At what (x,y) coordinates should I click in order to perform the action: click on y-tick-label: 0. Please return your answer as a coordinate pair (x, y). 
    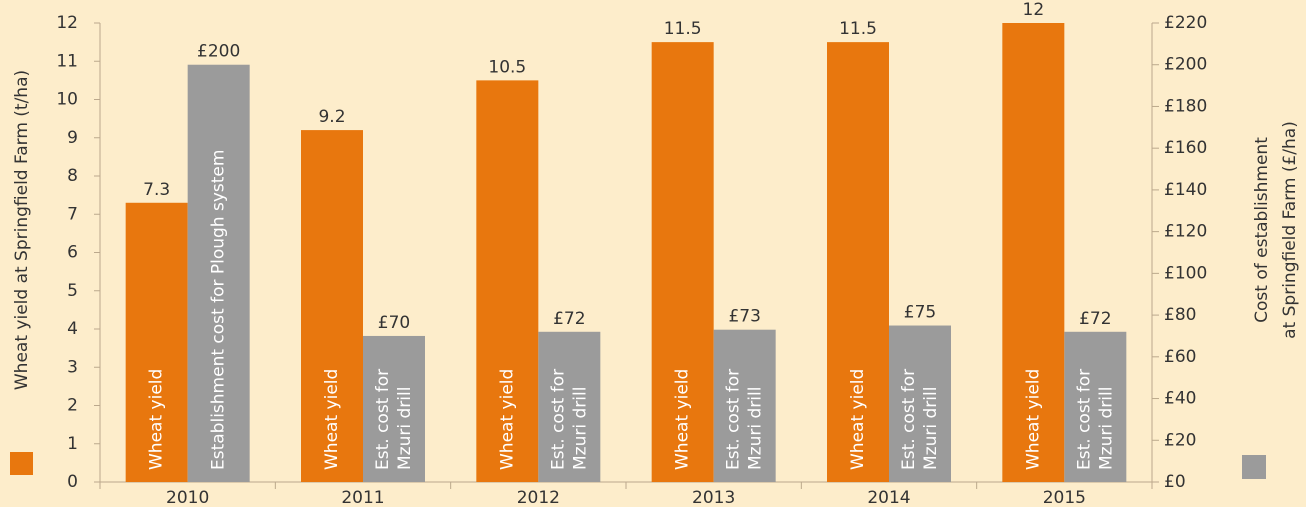
    Looking at the image, I should click on (72, 482).